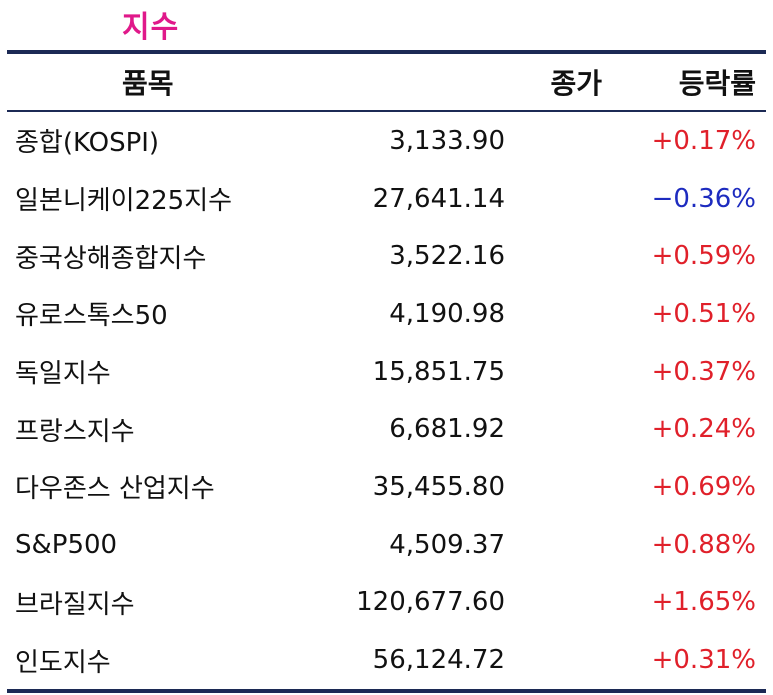 This screenshot has height=695, width=773. Describe the element at coordinates (386, 545) in the screenshot. I see `table-row: S&P500 4,509.37 +0.88%` at that location.